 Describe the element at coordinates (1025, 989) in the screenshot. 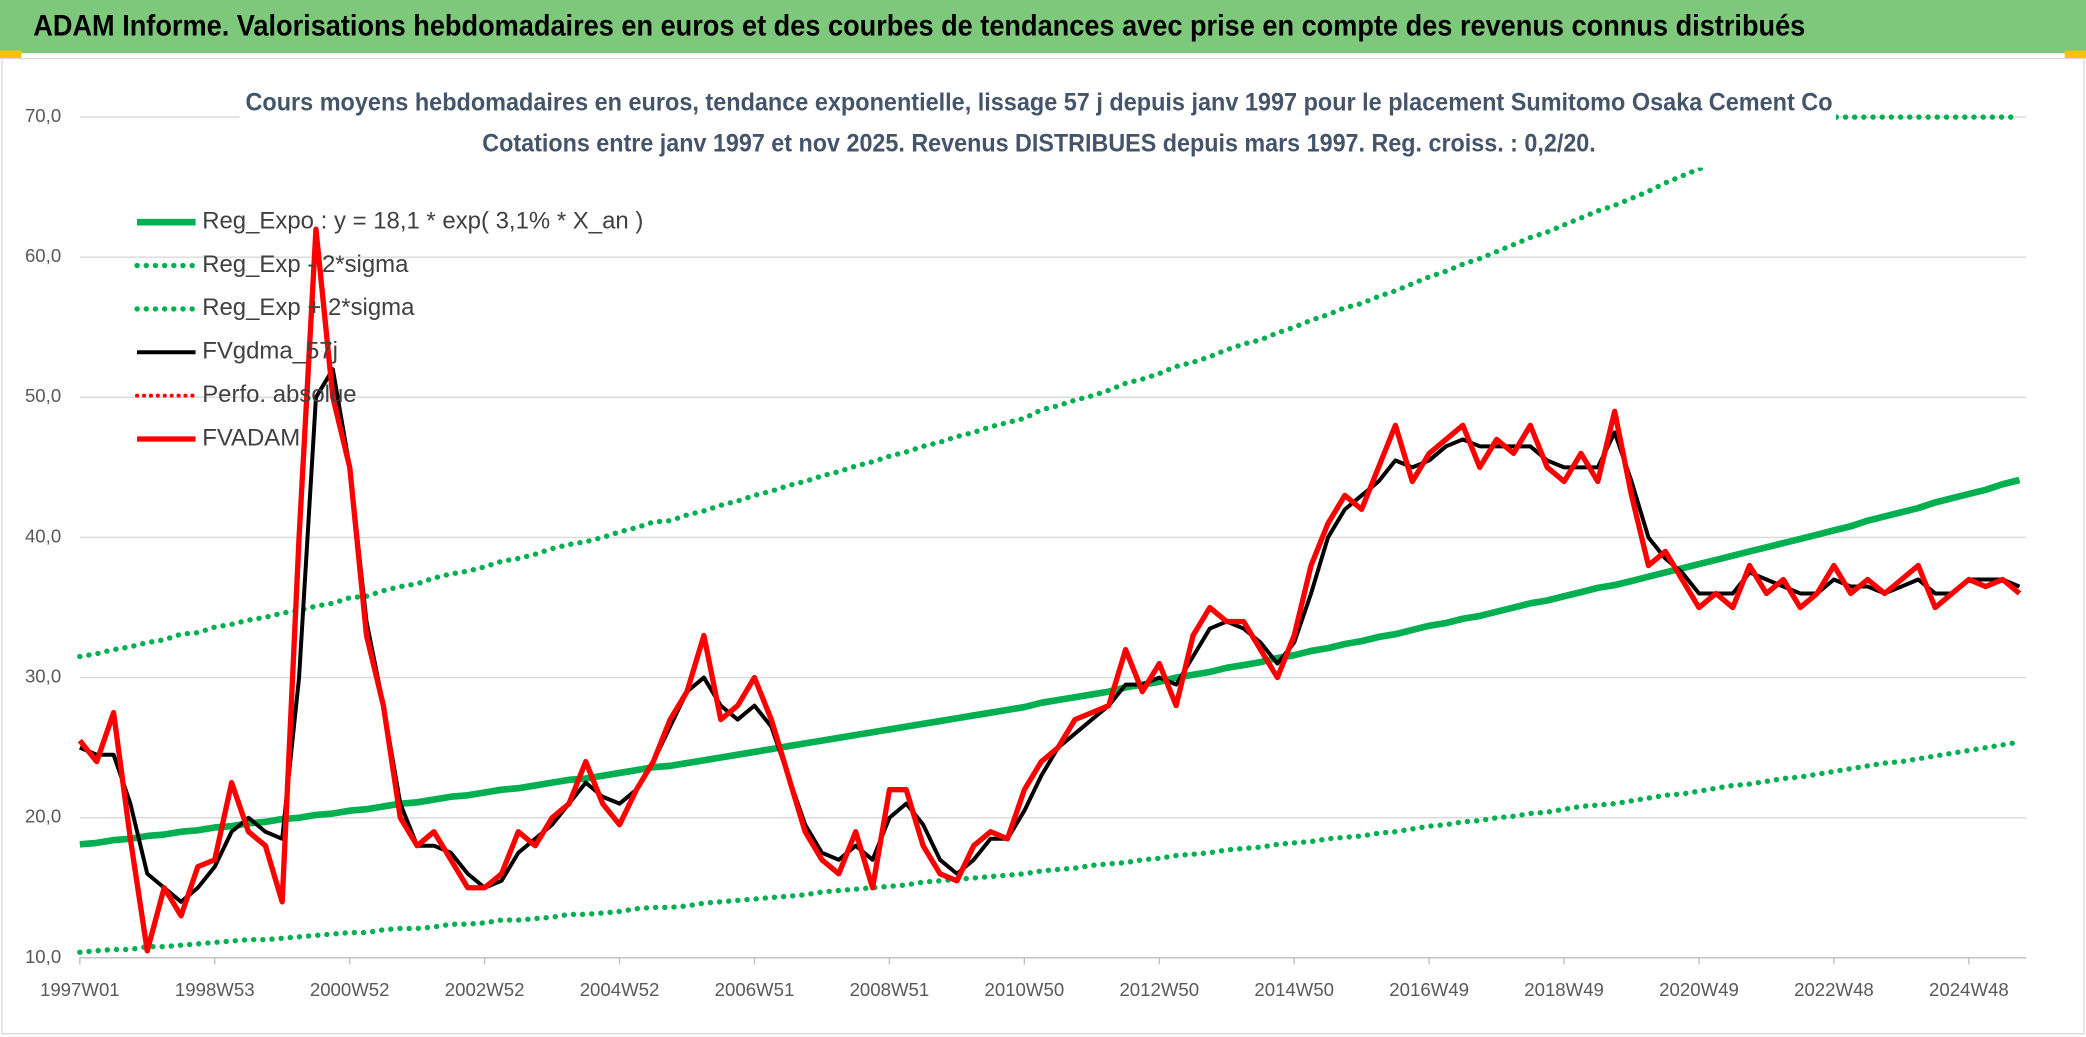

I see `x-tick-label: 2010W50` at that location.